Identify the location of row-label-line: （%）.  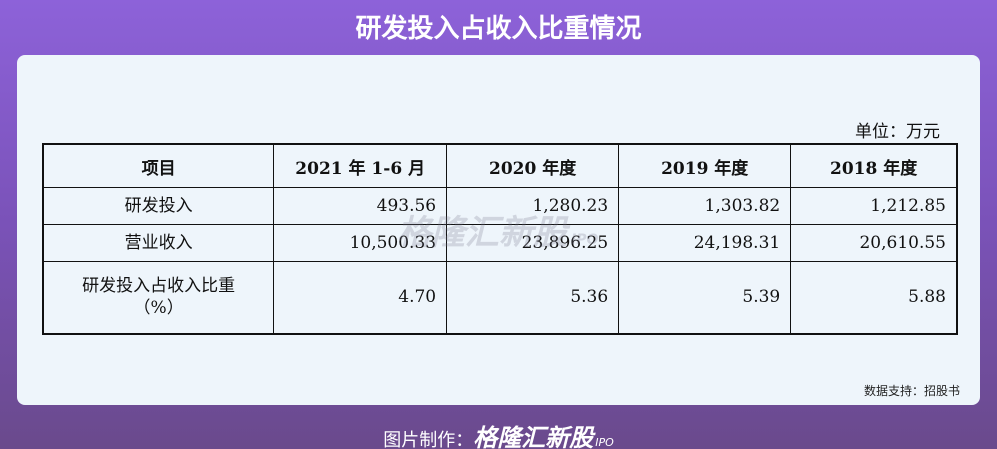
(158, 308).